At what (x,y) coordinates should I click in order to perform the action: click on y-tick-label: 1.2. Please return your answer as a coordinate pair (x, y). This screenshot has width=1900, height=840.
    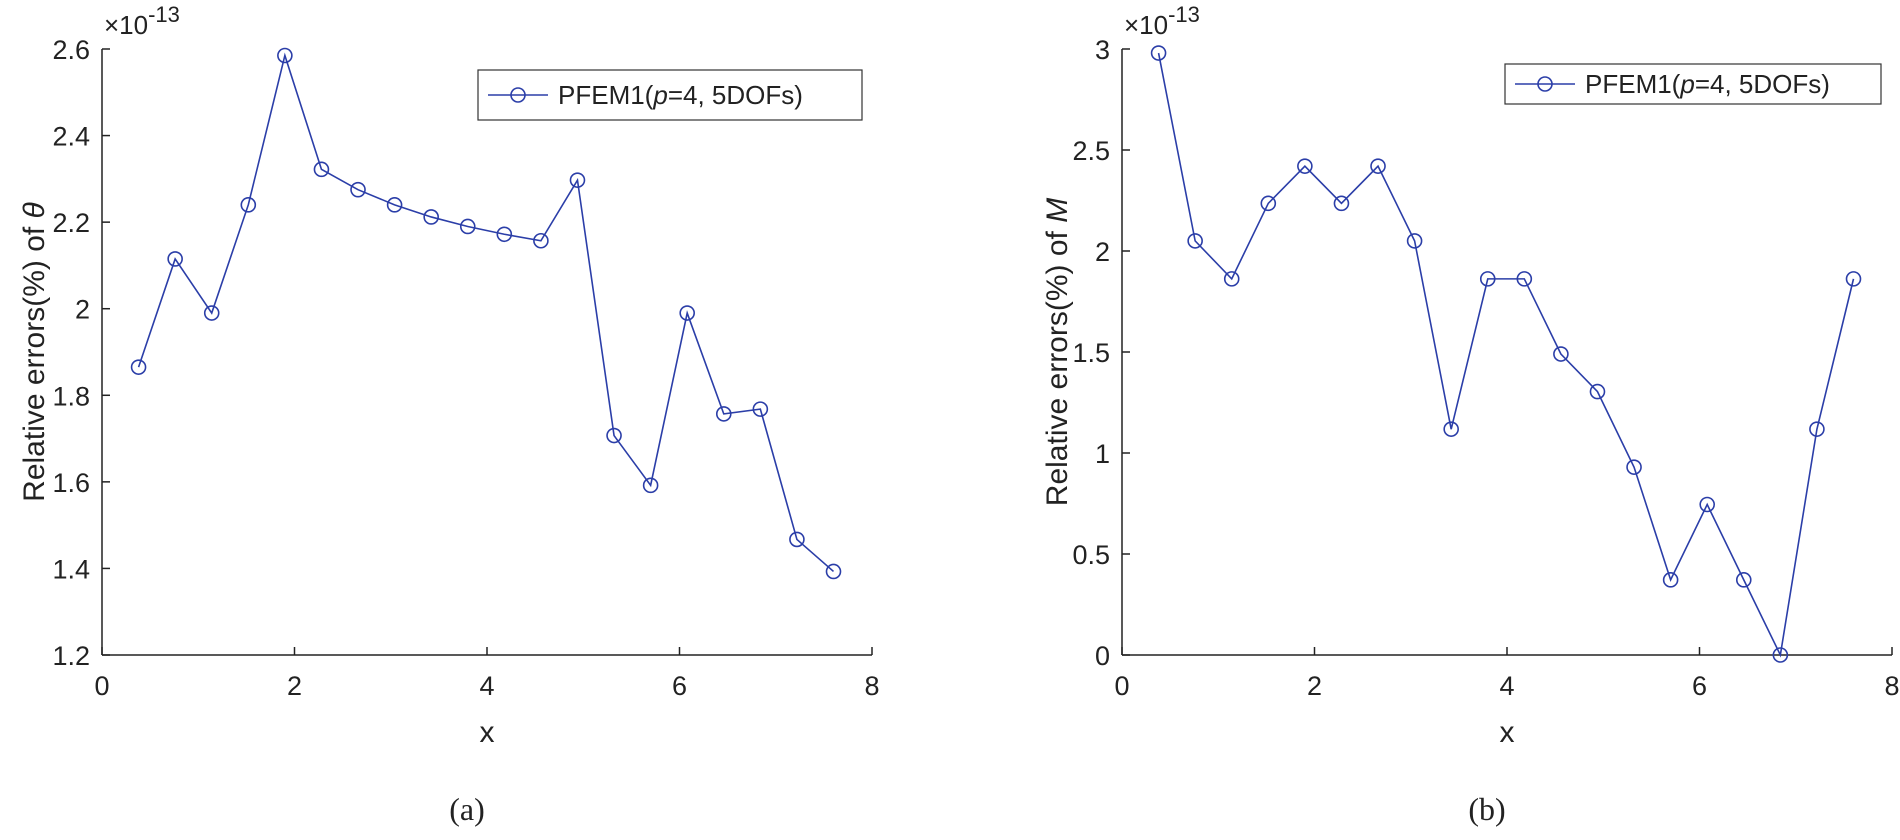
    Looking at the image, I should click on (71, 656).